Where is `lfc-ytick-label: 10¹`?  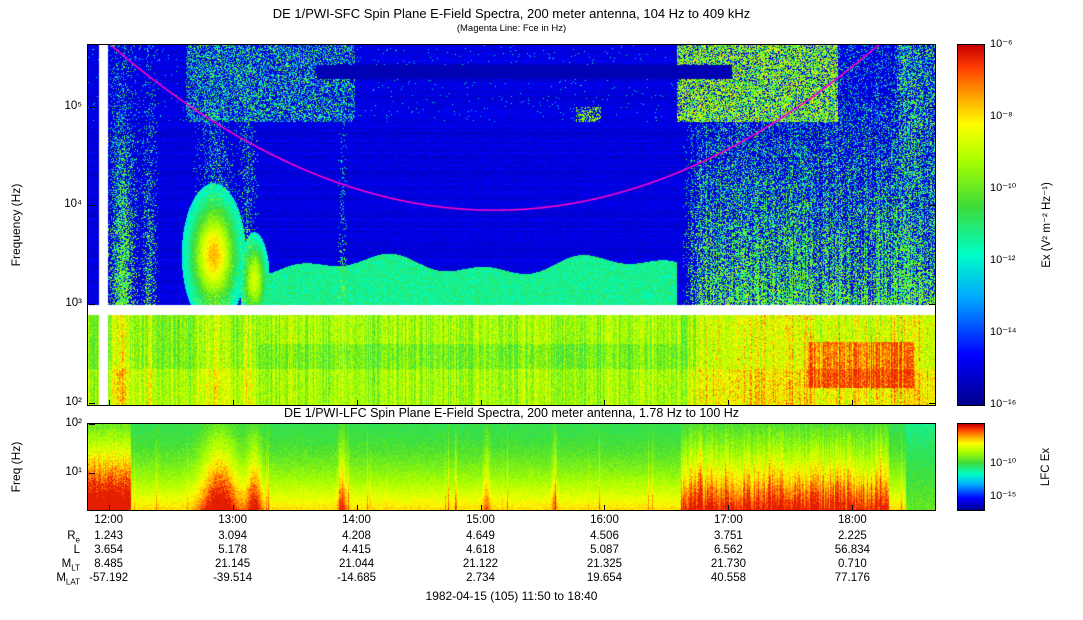 lfc-ytick-label: 10¹ is located at coordinates (73, 472).